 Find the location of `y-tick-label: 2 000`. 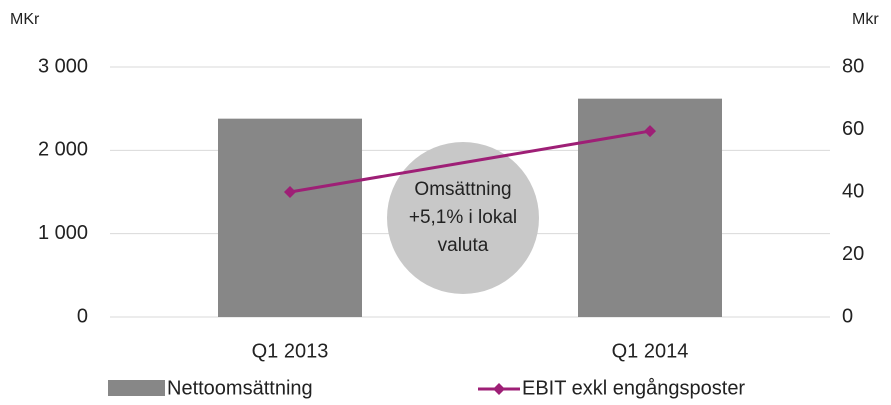

y-tick-label: 2 000 is located at coordinates (63, 150).